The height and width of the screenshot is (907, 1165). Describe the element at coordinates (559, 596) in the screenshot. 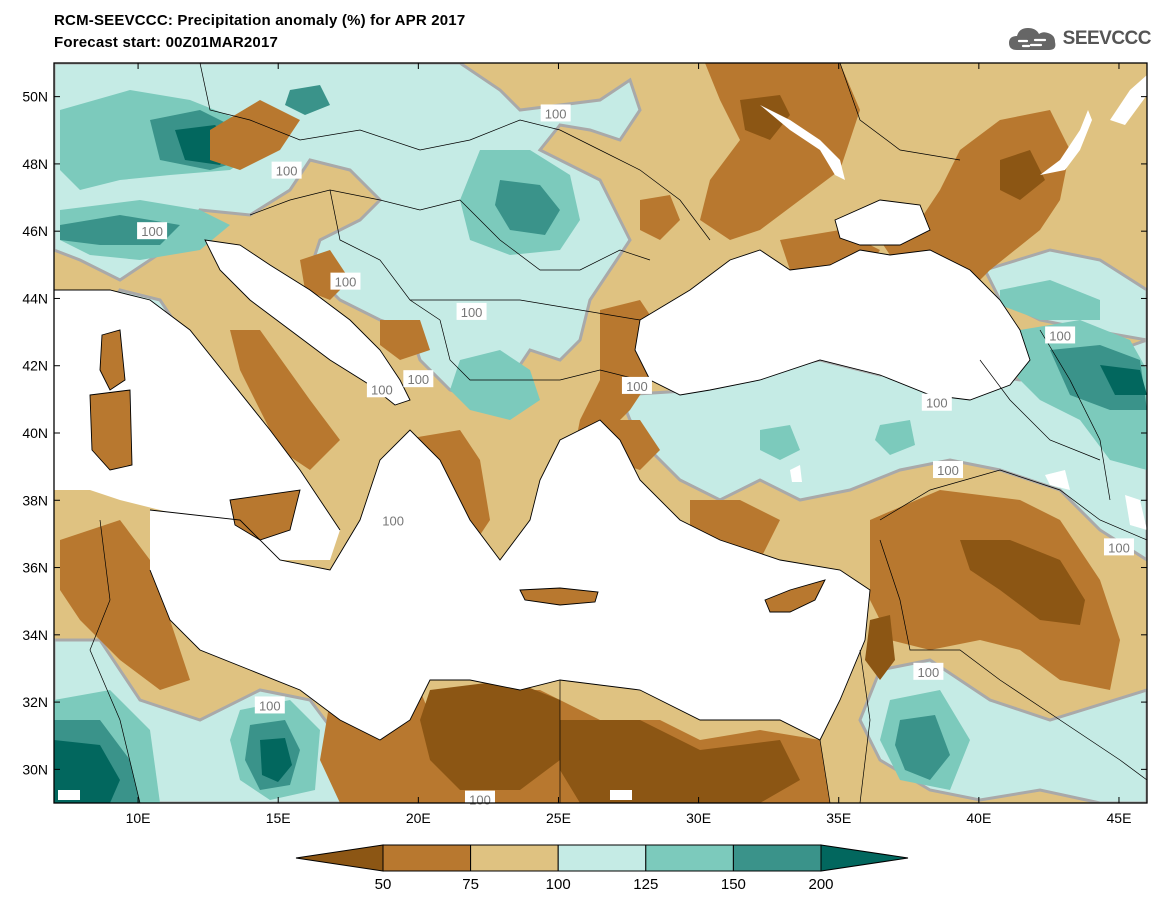

I see `crete-island` at that location.